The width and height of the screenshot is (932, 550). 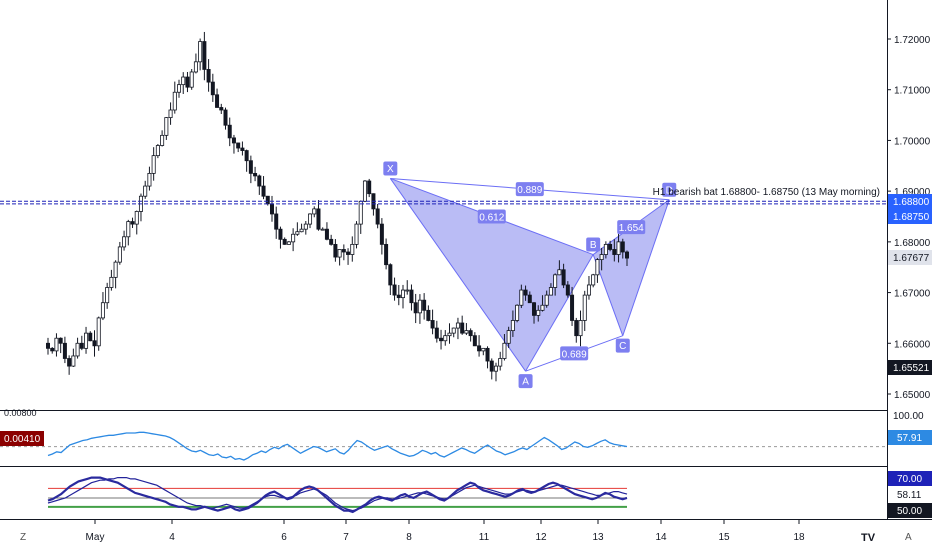 What do you see at coordinates (445, 531) in the screenshot?
I see `time-axis: May 4 6 7 8 11 12 13 14 15 18` at bounding box center [445, 531].